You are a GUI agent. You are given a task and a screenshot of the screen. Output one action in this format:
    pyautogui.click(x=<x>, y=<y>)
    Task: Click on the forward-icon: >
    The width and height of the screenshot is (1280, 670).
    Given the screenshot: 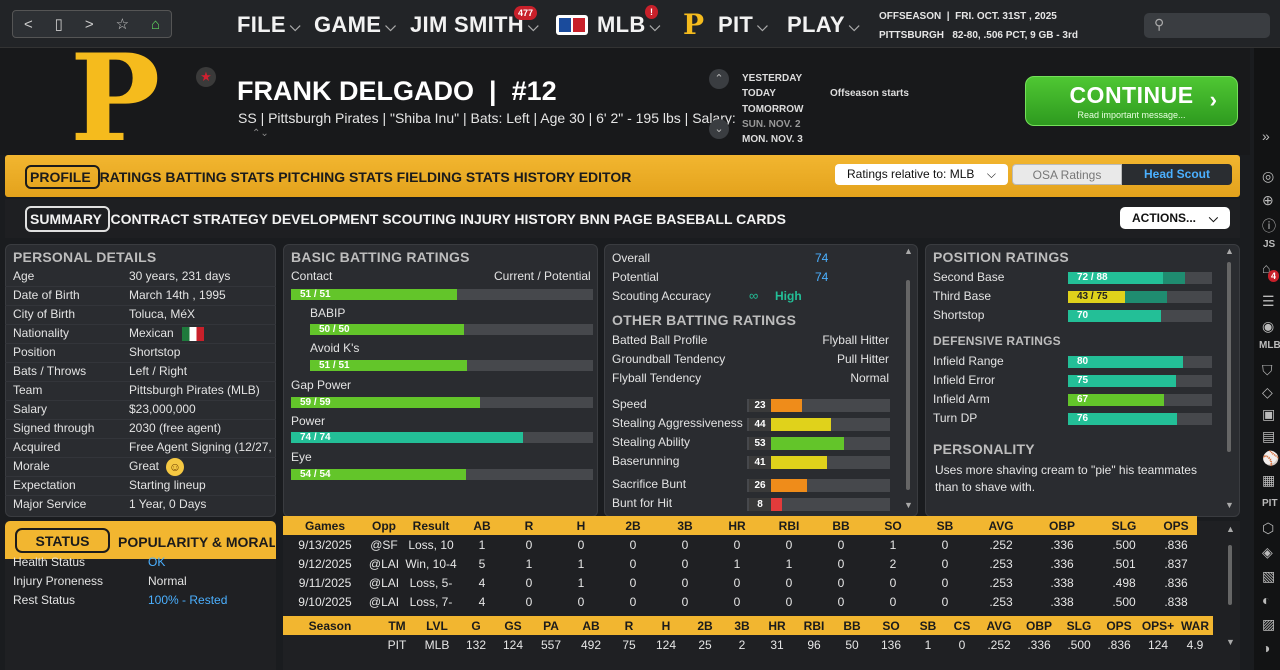 What is the action you would take?
    pyautogui.click(x=89, y=24)
    